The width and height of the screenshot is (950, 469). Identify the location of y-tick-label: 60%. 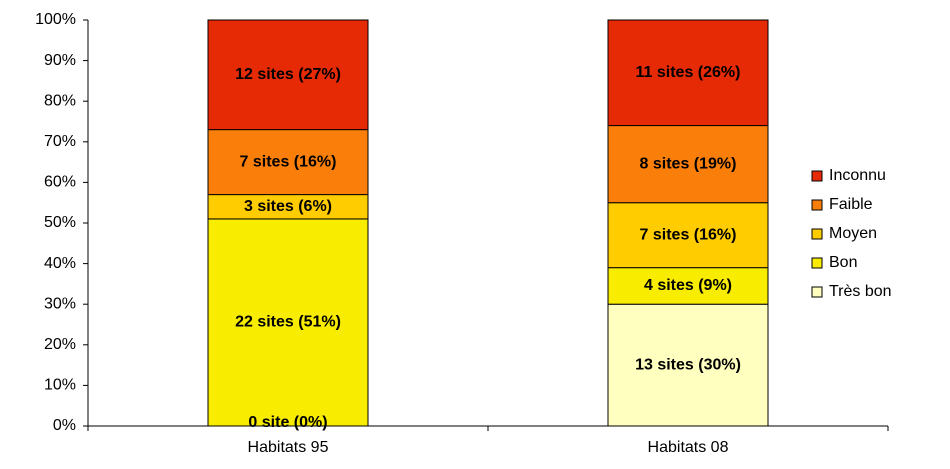
(60, 182).